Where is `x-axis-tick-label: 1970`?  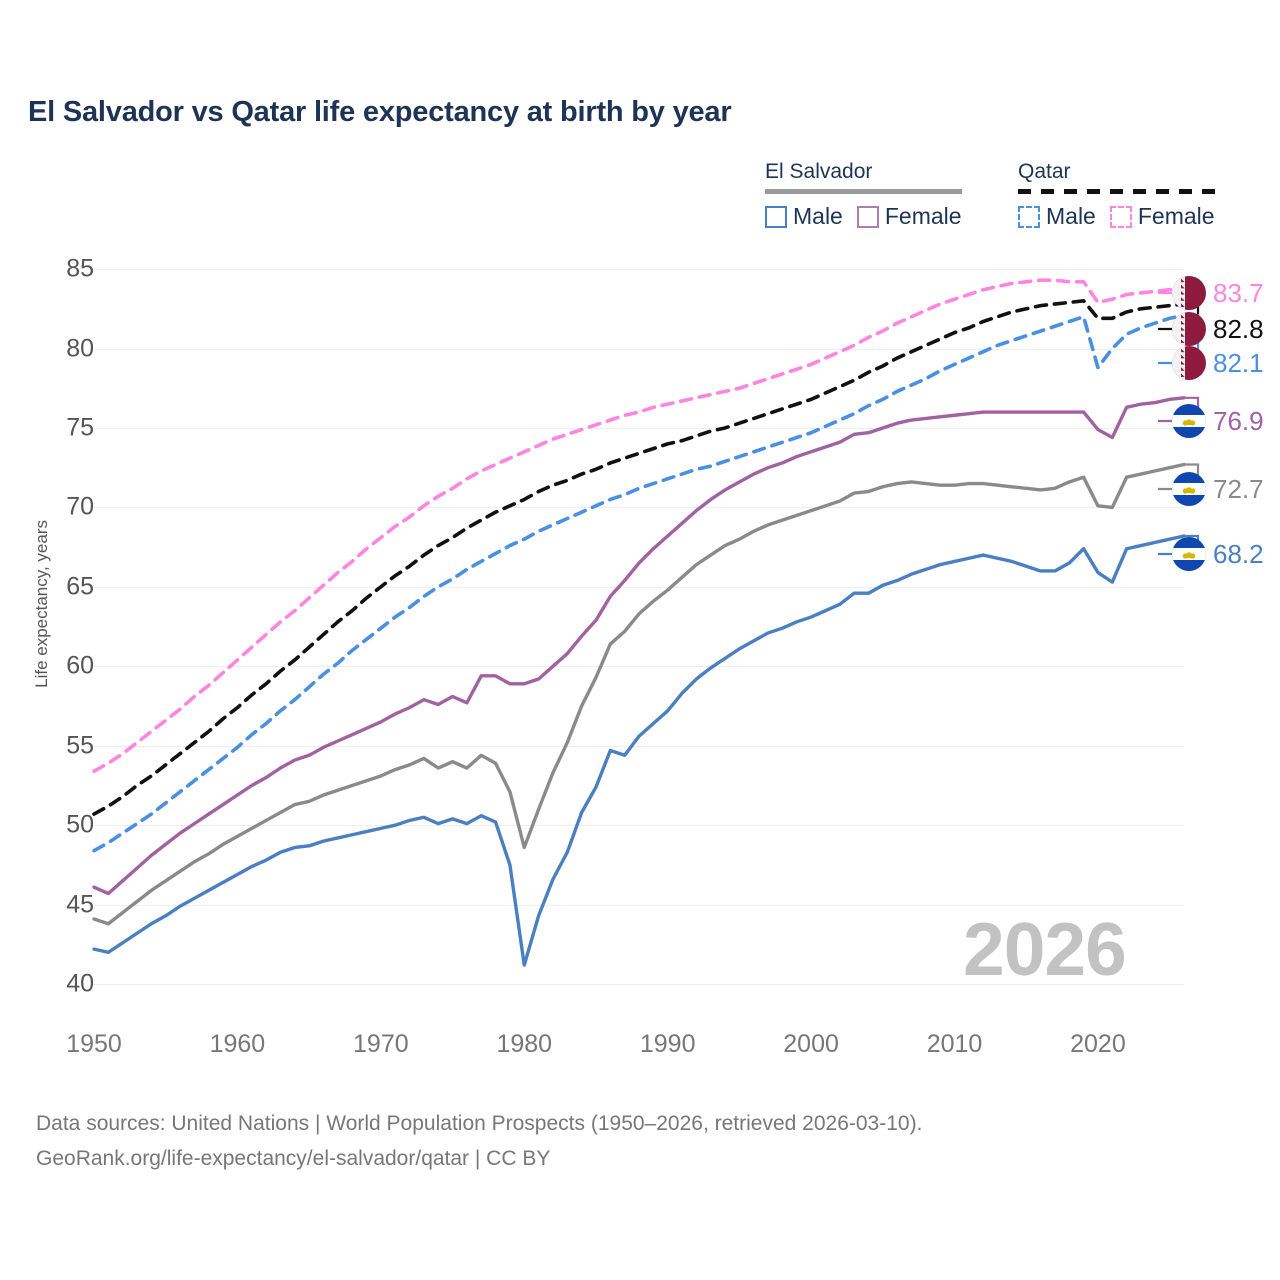 x-axis-tick-label: 1970 is located at coordinates (381, 1044).